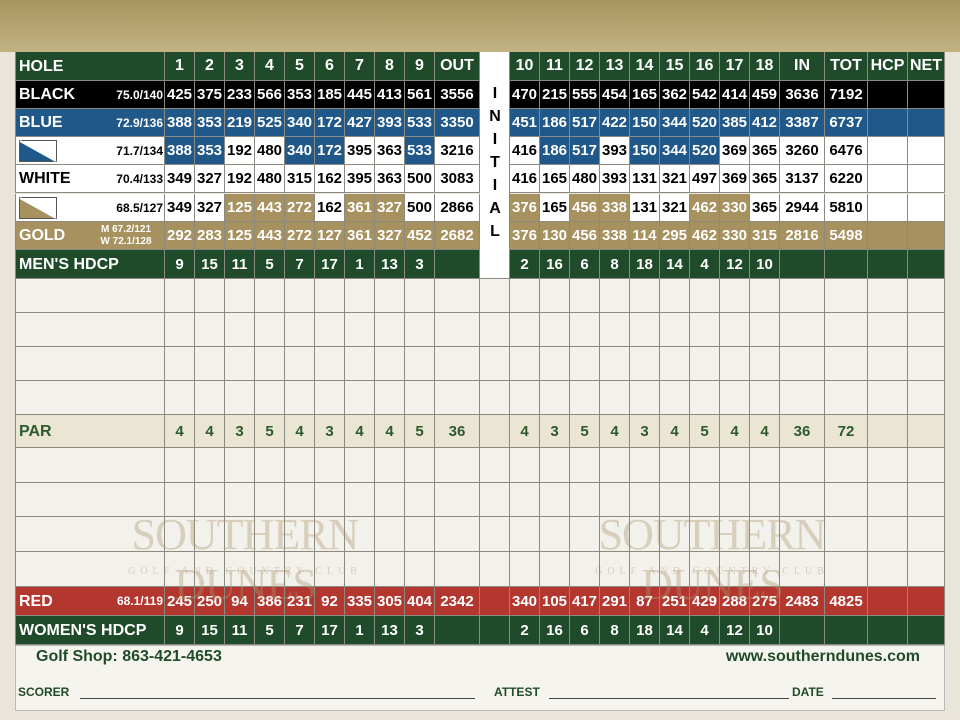 The width and height of the screenshot is (960, 720). What do you see at coordinates (300, 66) in the screenshot?
I see `hole-number: 5` at bounding box center [300, 66].